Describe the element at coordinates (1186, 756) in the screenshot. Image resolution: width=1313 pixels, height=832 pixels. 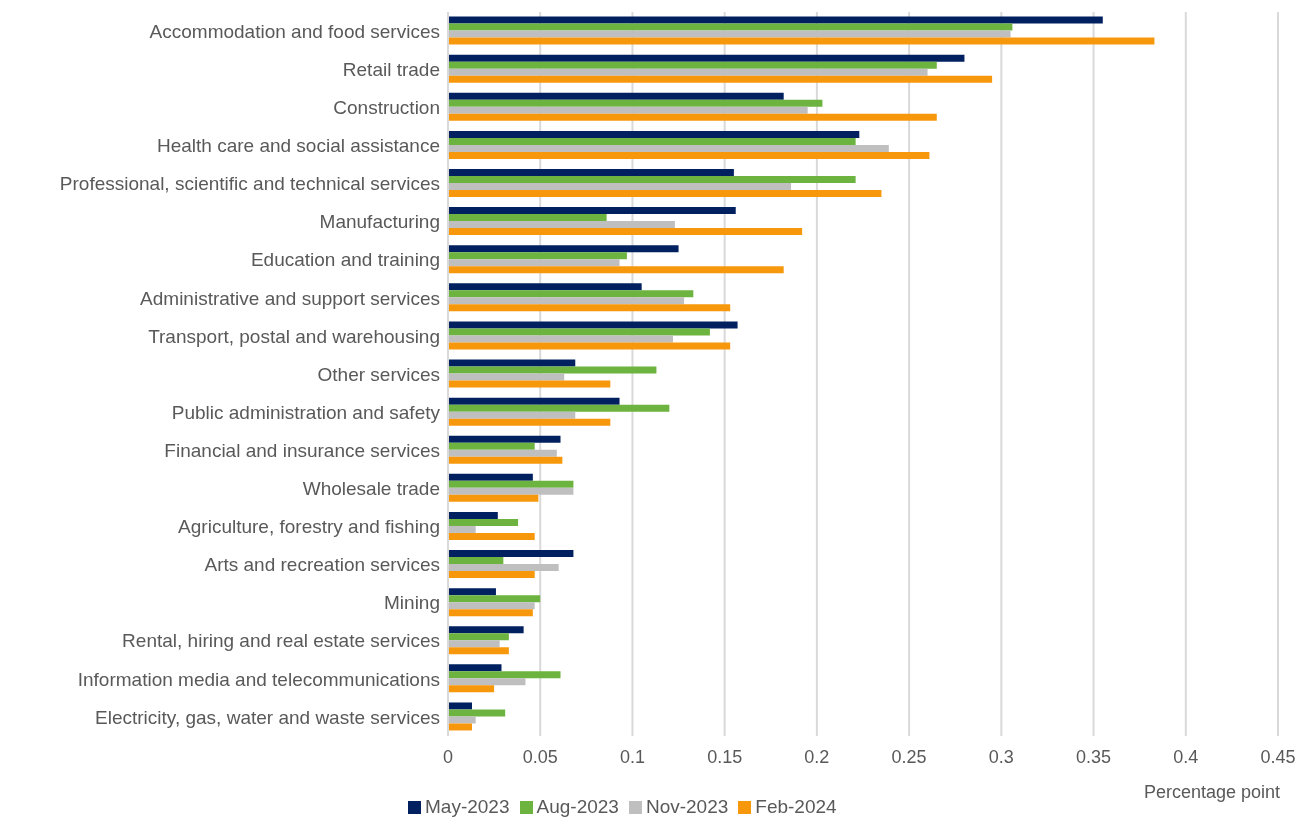
I see `x-tick-label: 0.4` at that location.